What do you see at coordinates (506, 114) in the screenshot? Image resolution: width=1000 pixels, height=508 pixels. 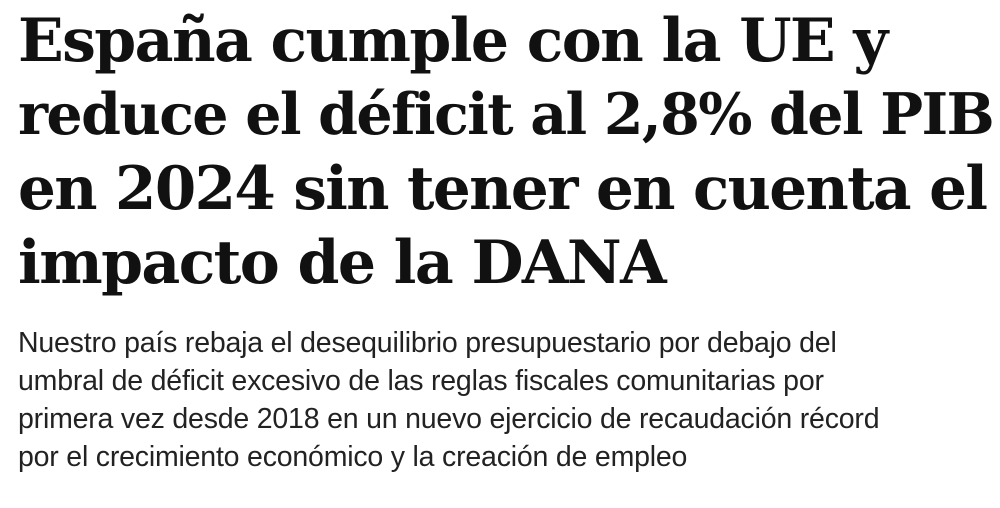 I see `headline-line: reduce el déficit al 2,8% del PIB` at bounding box center [506, 114].